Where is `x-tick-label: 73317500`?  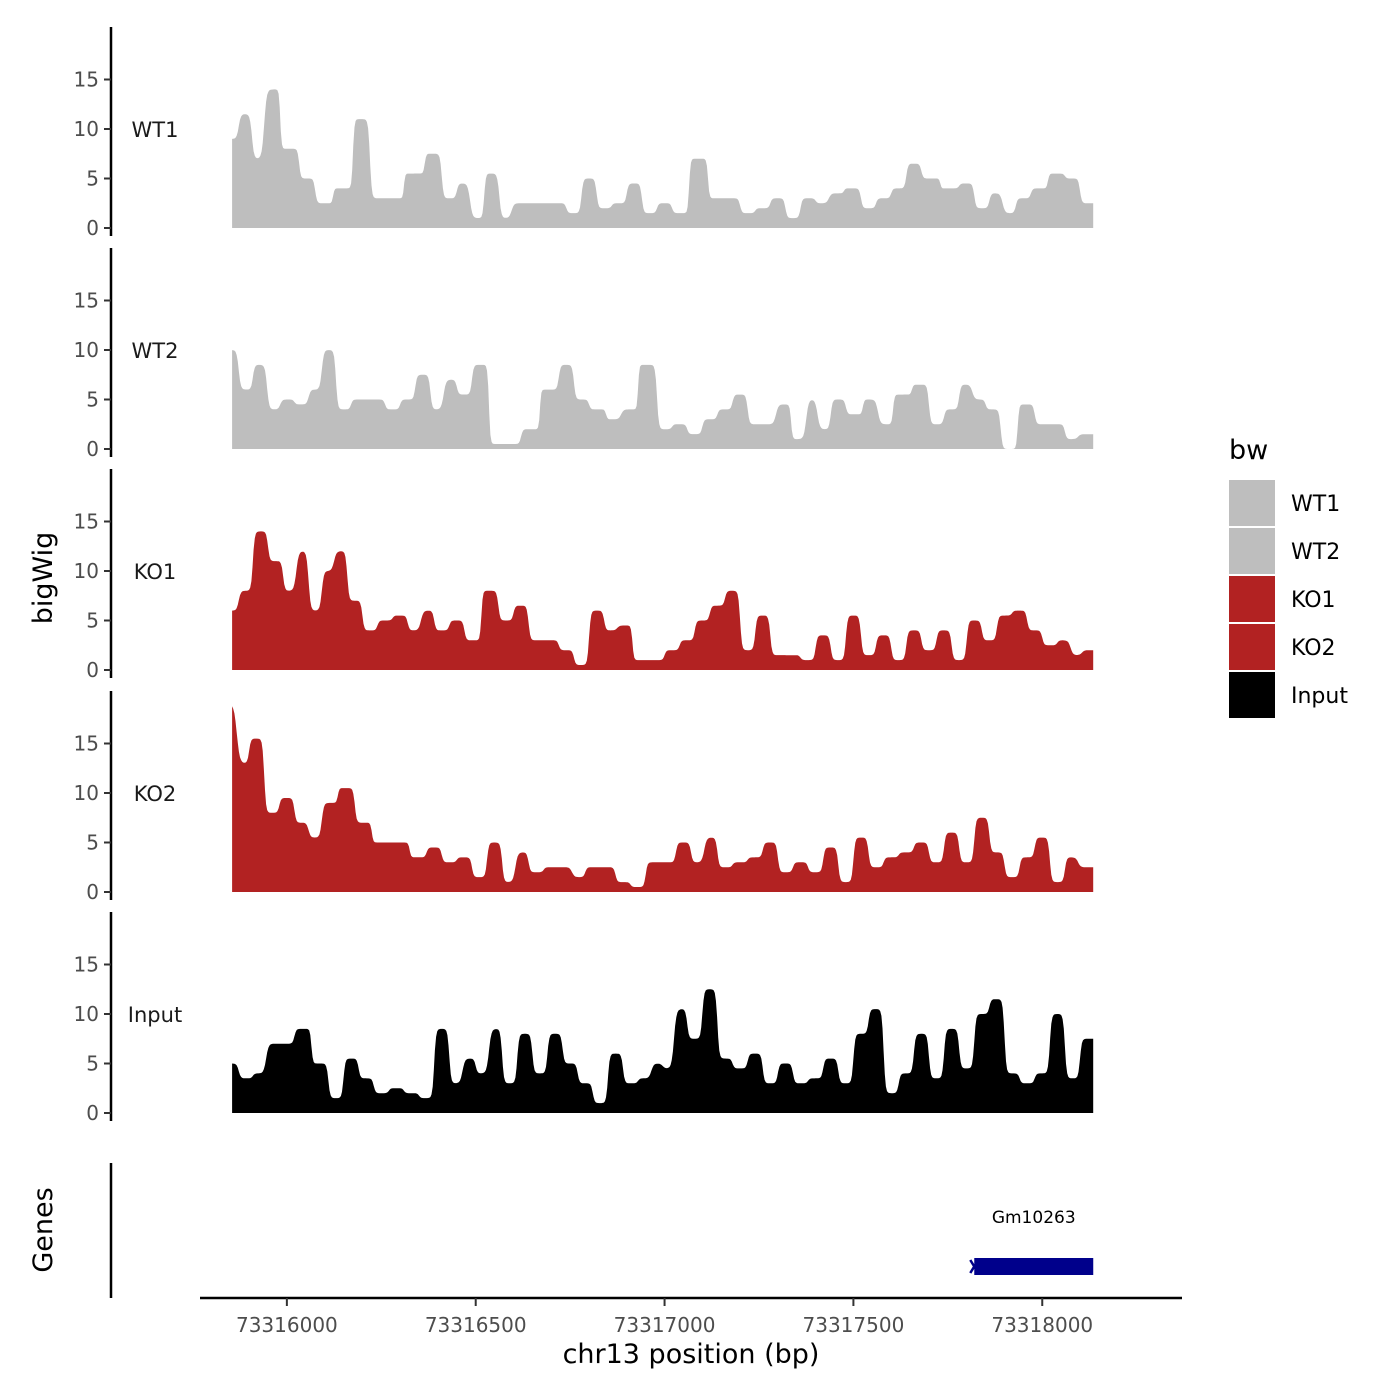 x-tick-label: 73317500 is located at coordinates (854, 1325).